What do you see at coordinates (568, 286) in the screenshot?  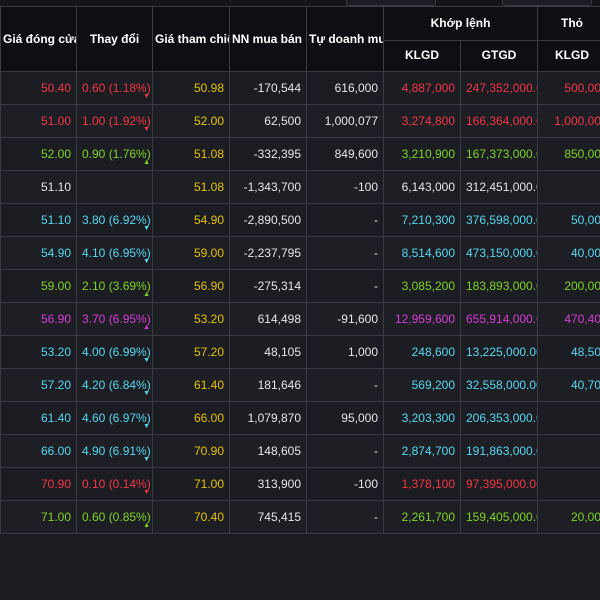 I see `cell-negotiated-volume: 200,00` at bounding box center [568, 286].